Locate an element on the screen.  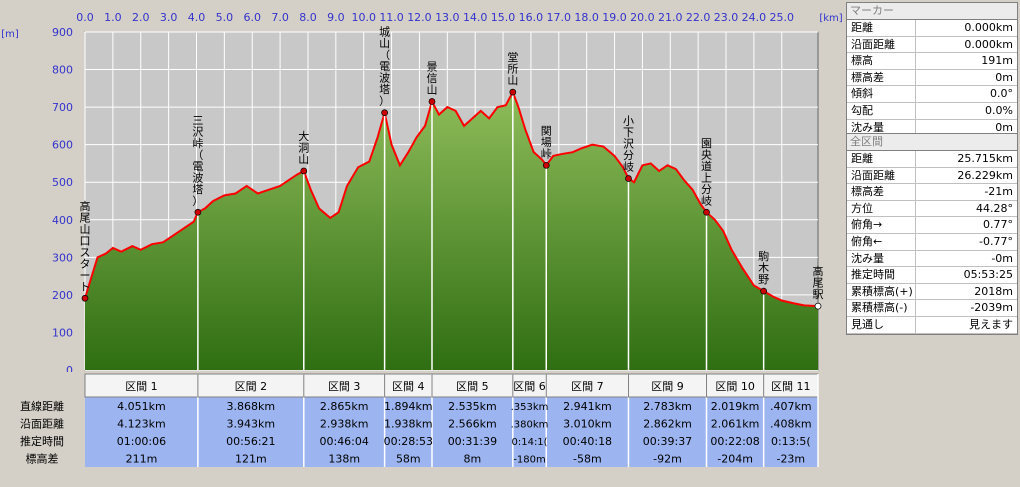
marker-row-label: 沈み量 is located at coordinates (881, 127).